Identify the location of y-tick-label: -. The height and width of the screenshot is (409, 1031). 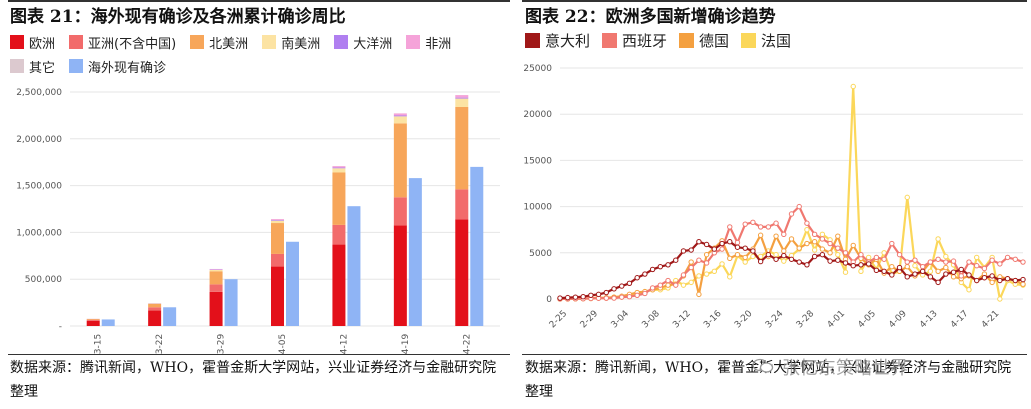
(60, 327).